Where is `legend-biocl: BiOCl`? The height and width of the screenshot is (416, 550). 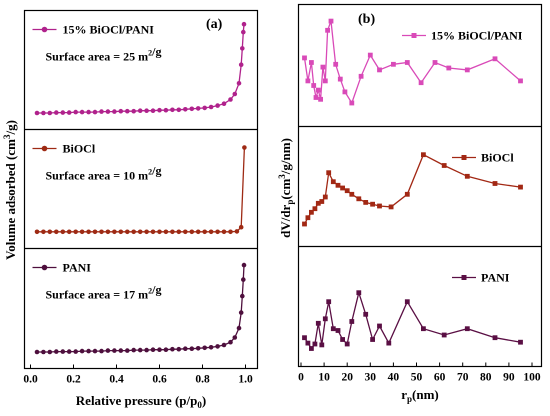
legend-biocl: BiOCl is located at coordinates (64, 149).